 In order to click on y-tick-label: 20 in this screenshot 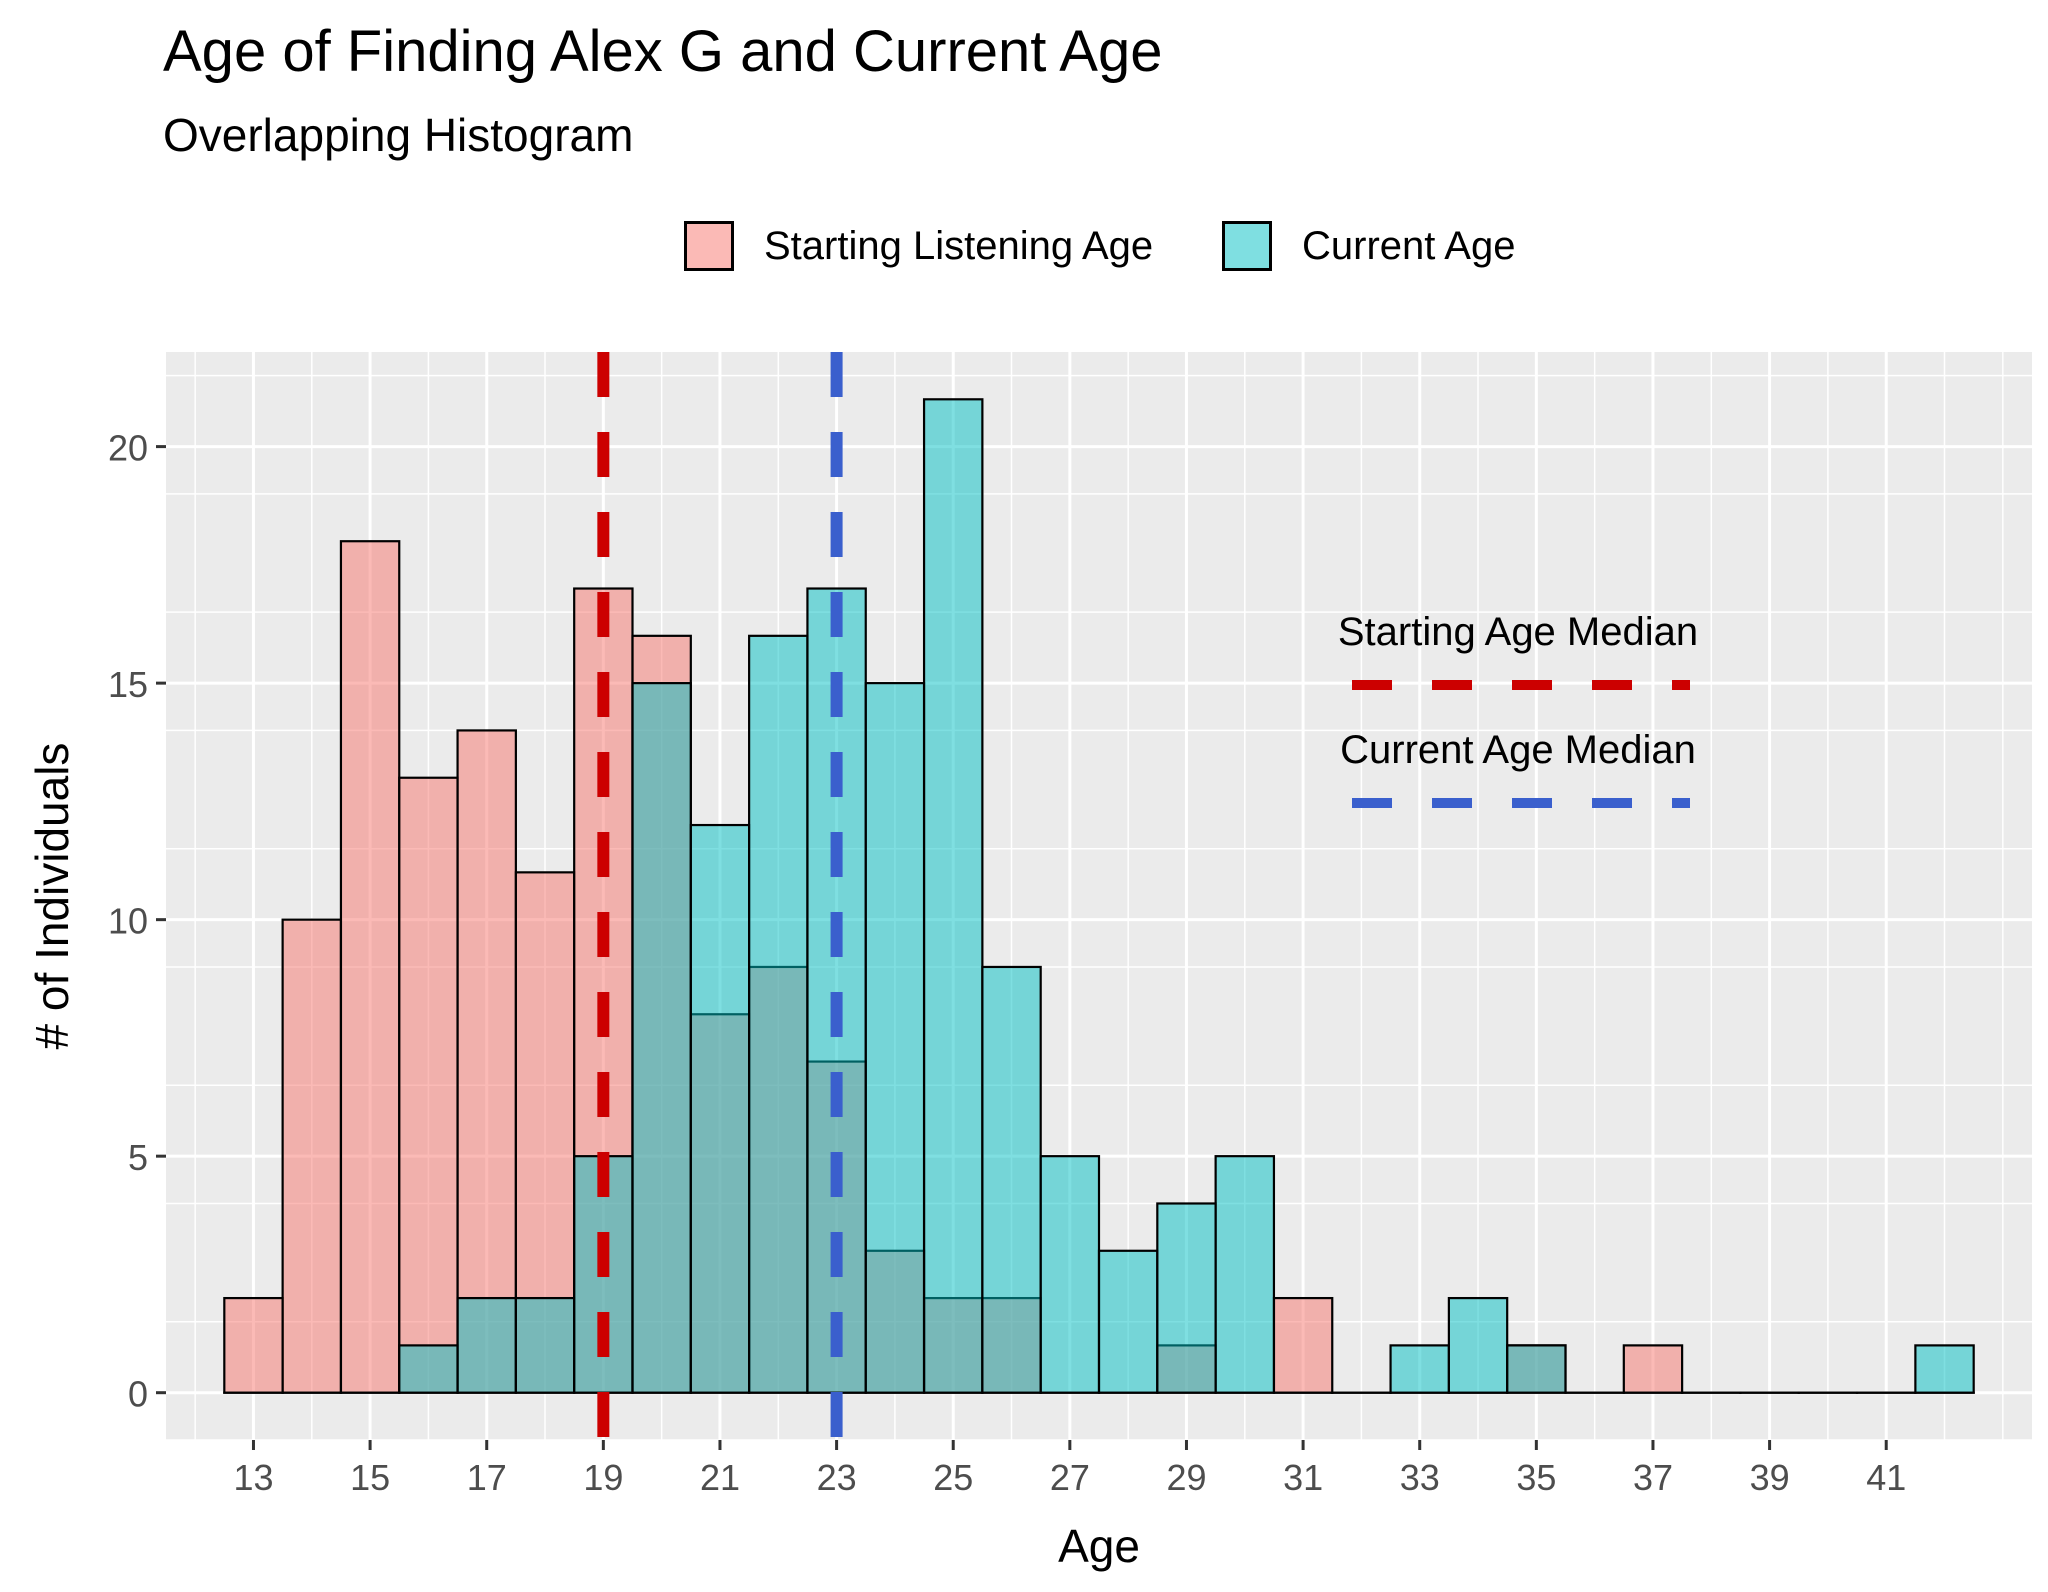, I will do `click(128, 448)`.